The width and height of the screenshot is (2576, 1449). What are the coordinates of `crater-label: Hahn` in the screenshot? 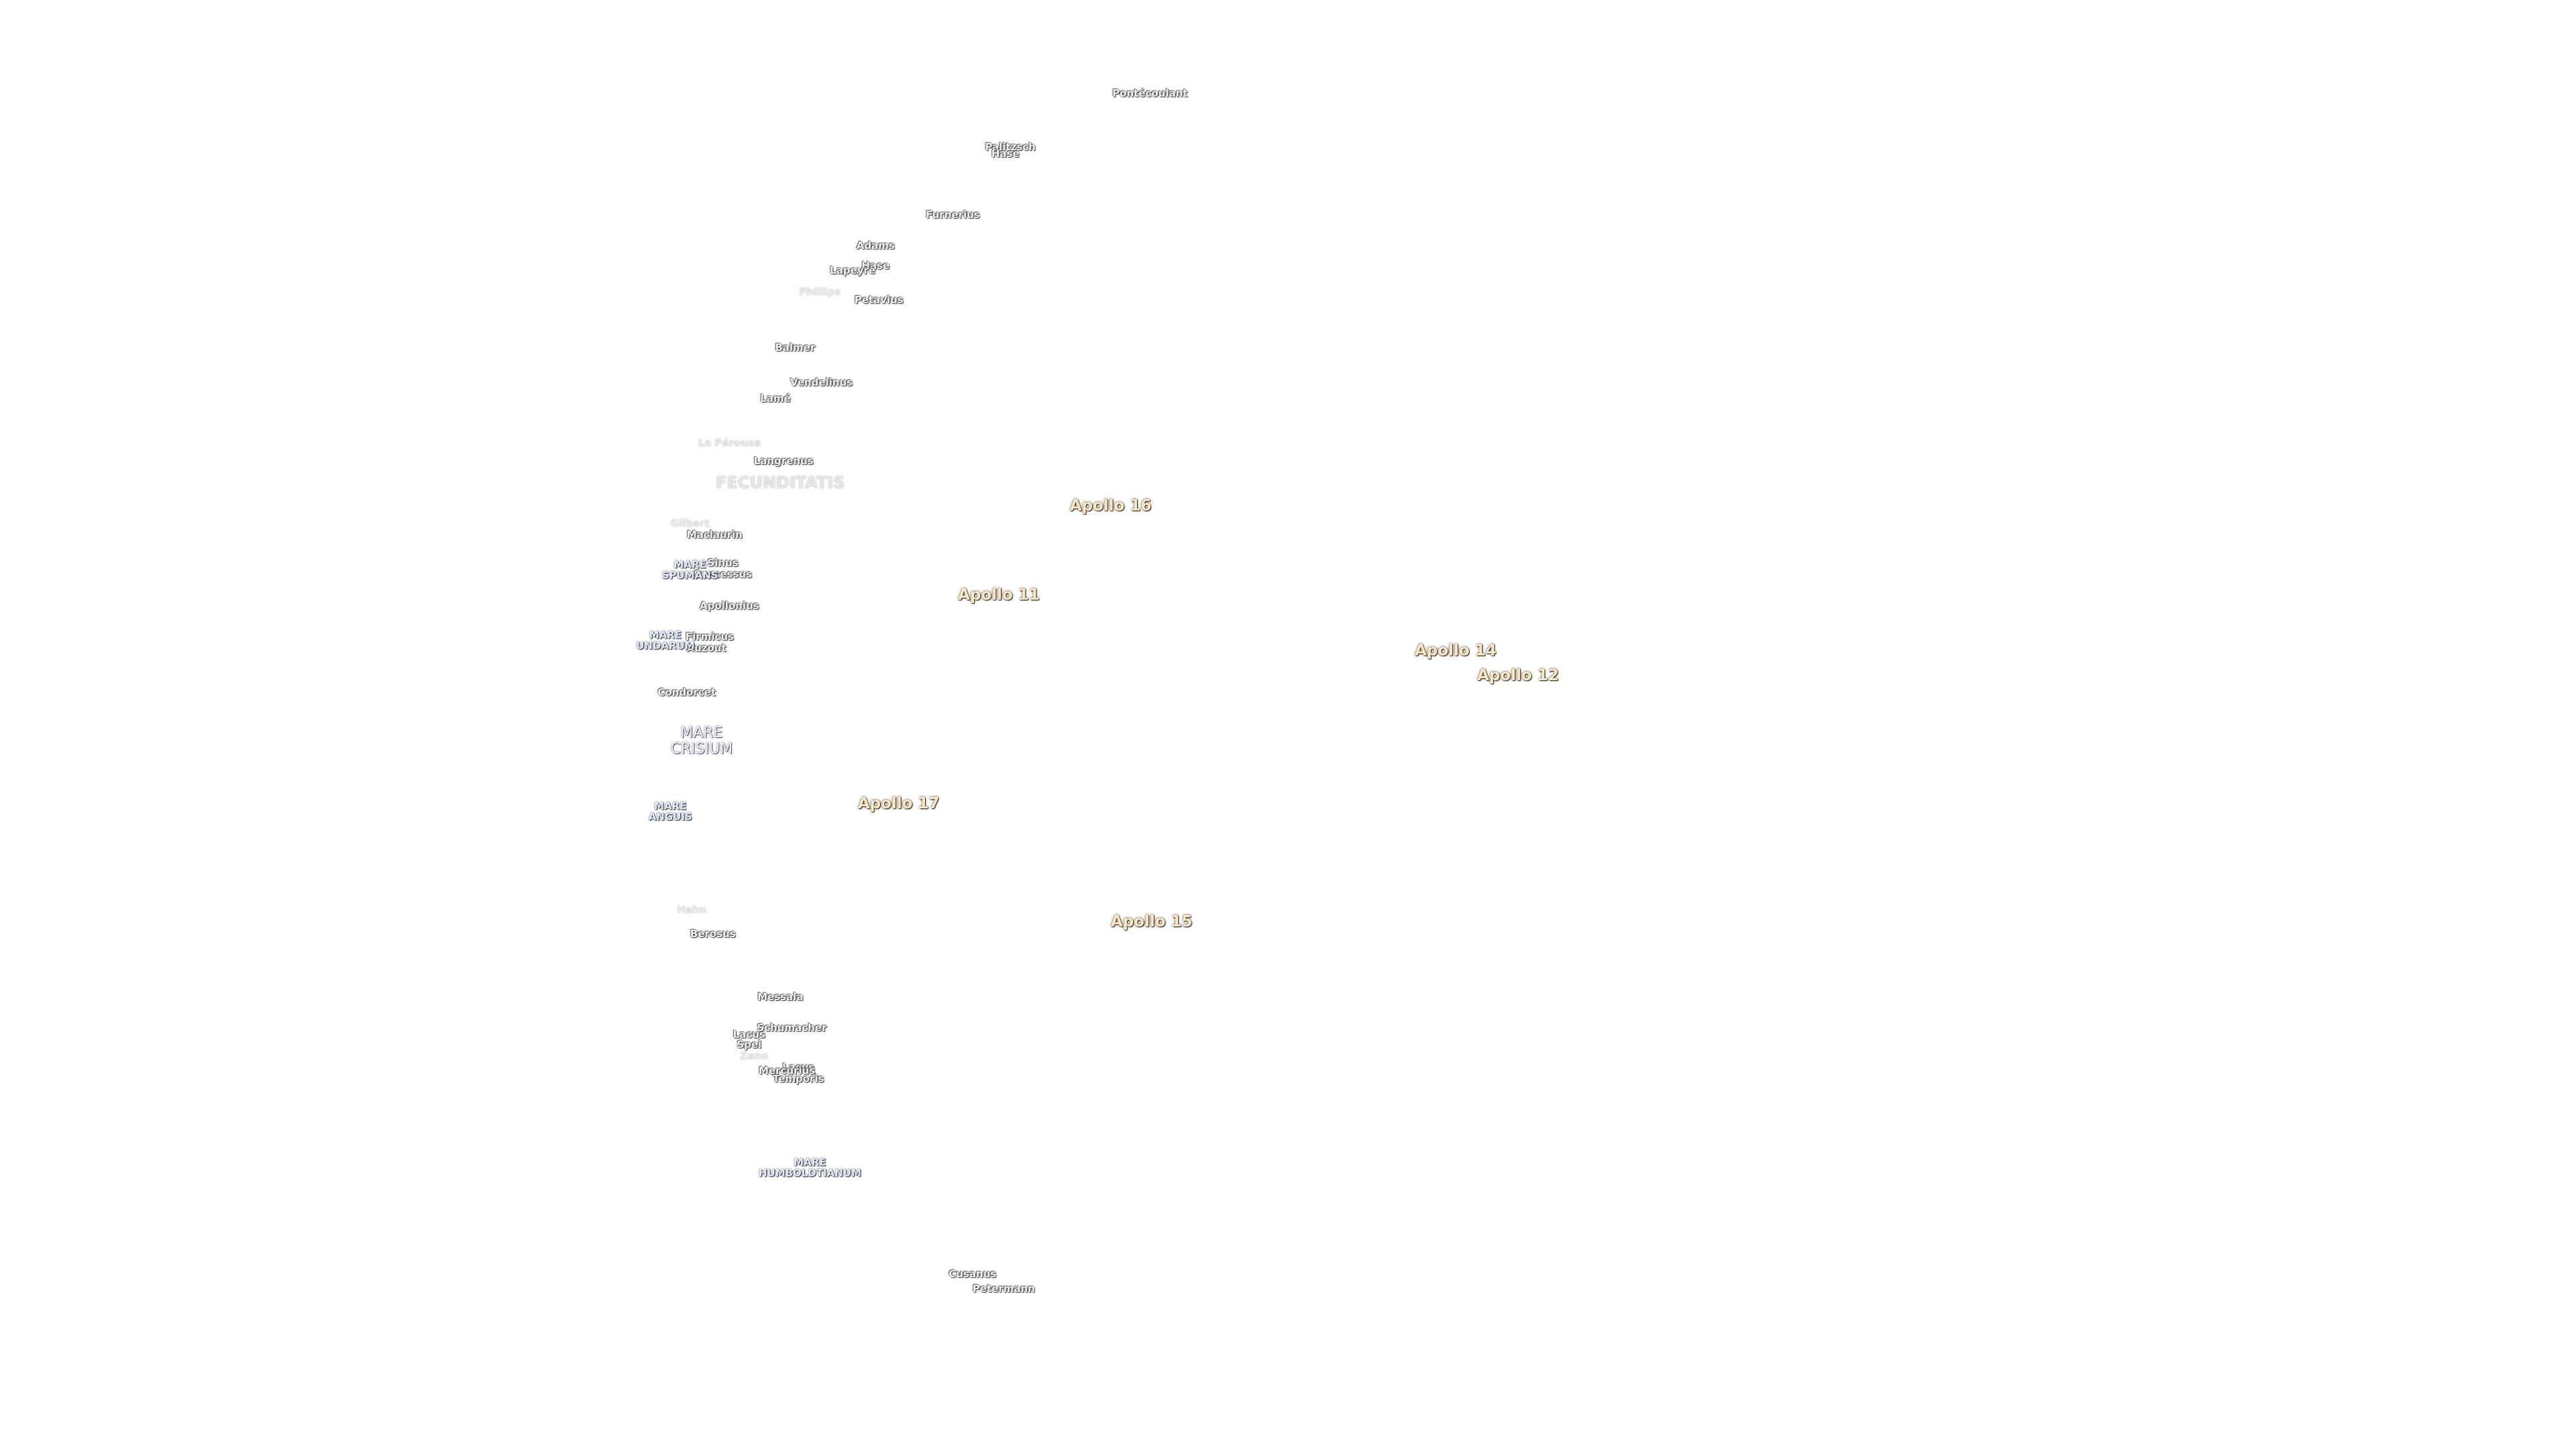 It's located at (691, 909).